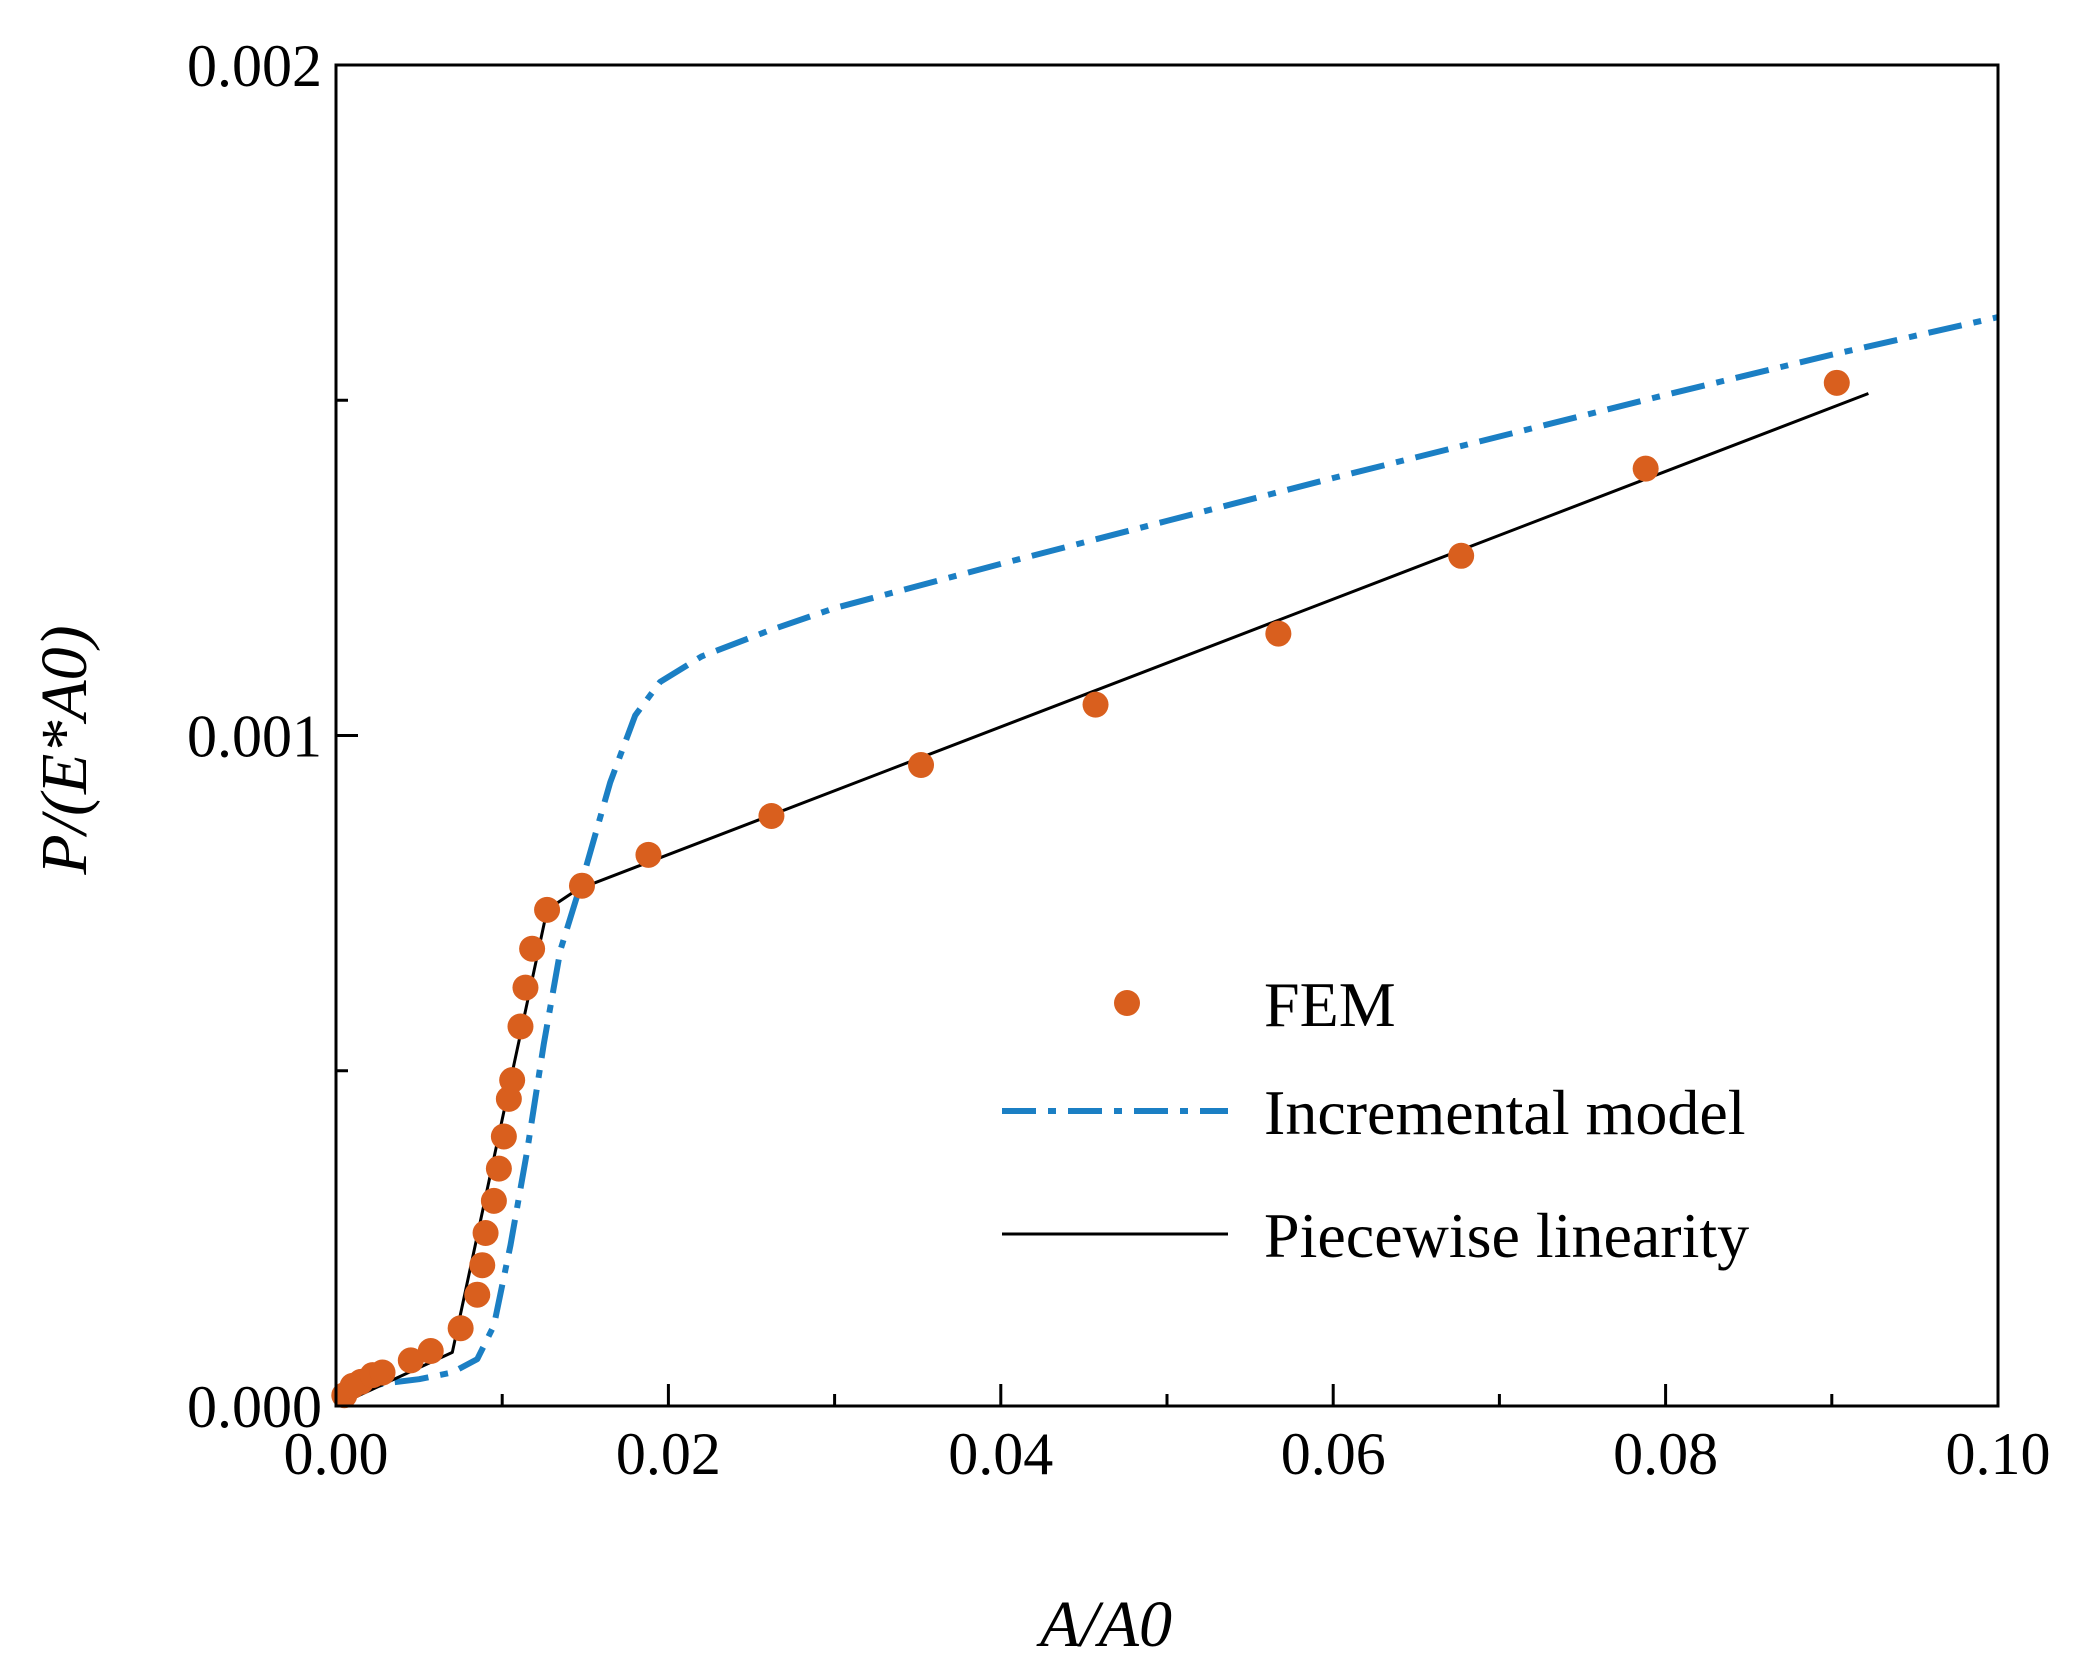 The image size is (2095, 1659). What do you see at coordinates (1330, 1004) in the screenshot?
I see `legend-fem-label: FEM` at bounding box center [1330, 1004].